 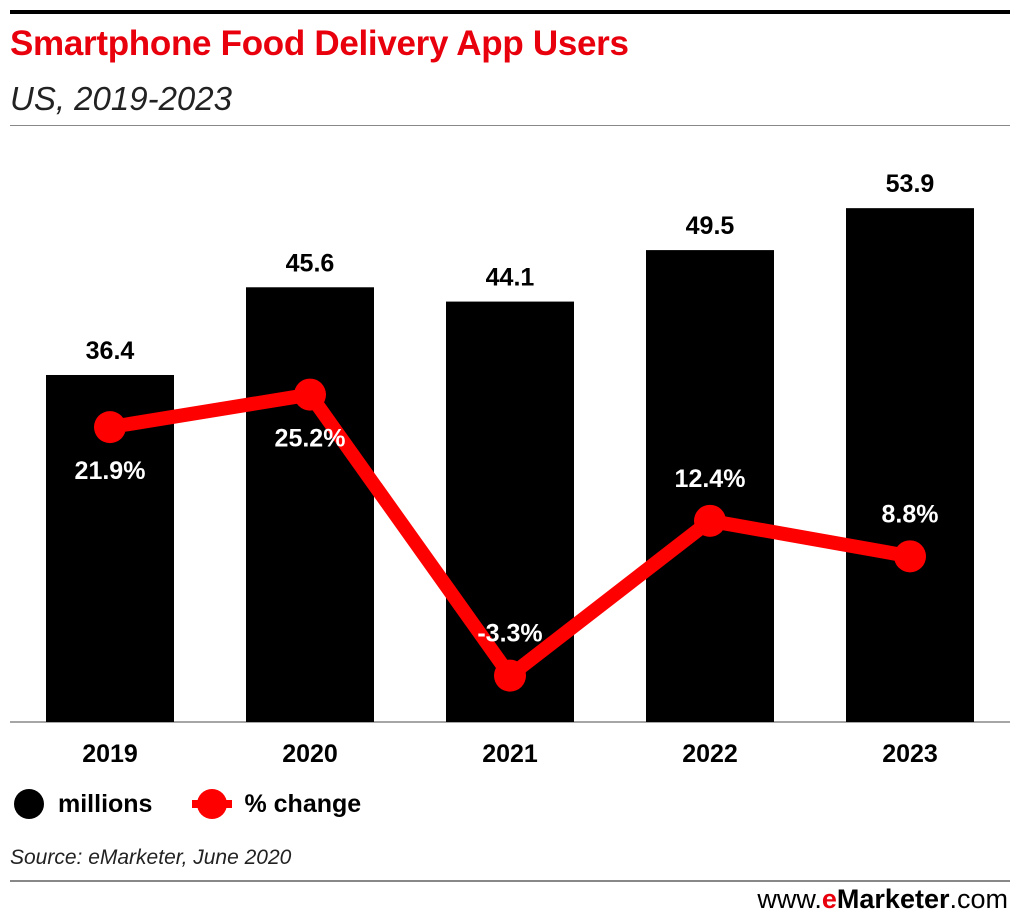 I want to click on top-rule, so click(x=510, y=12).